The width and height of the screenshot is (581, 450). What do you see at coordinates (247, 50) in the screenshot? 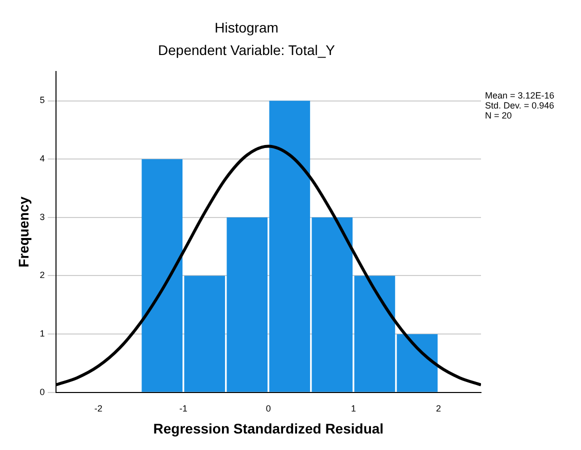
I see `chart-subtitle: Dependent Variable: Total_Y` at bounding box center [247, 50].